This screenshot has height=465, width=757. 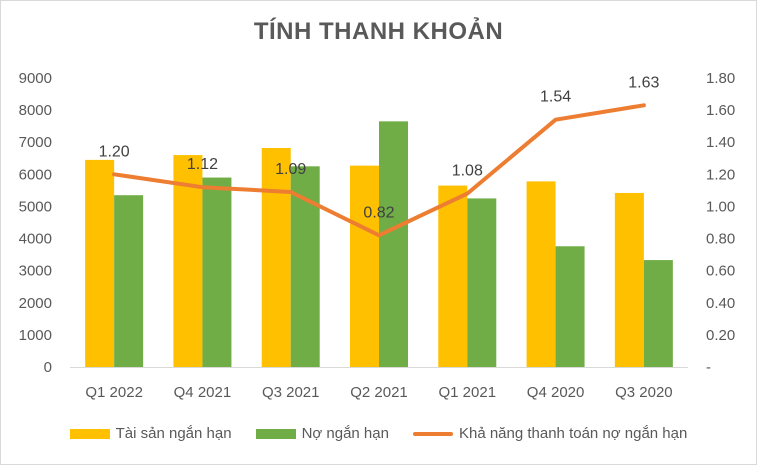 I want to click on y-left-tick-label: 4000, so click(x=35, y=239).